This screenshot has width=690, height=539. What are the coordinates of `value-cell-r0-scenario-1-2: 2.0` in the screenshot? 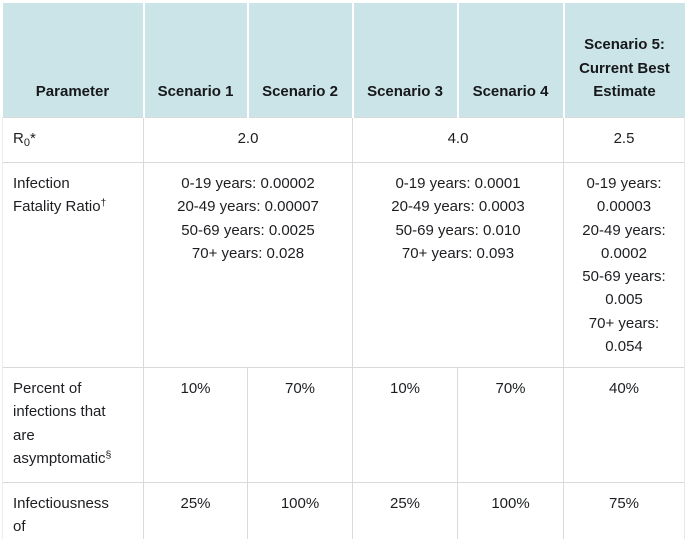 It's located at (248, 140).